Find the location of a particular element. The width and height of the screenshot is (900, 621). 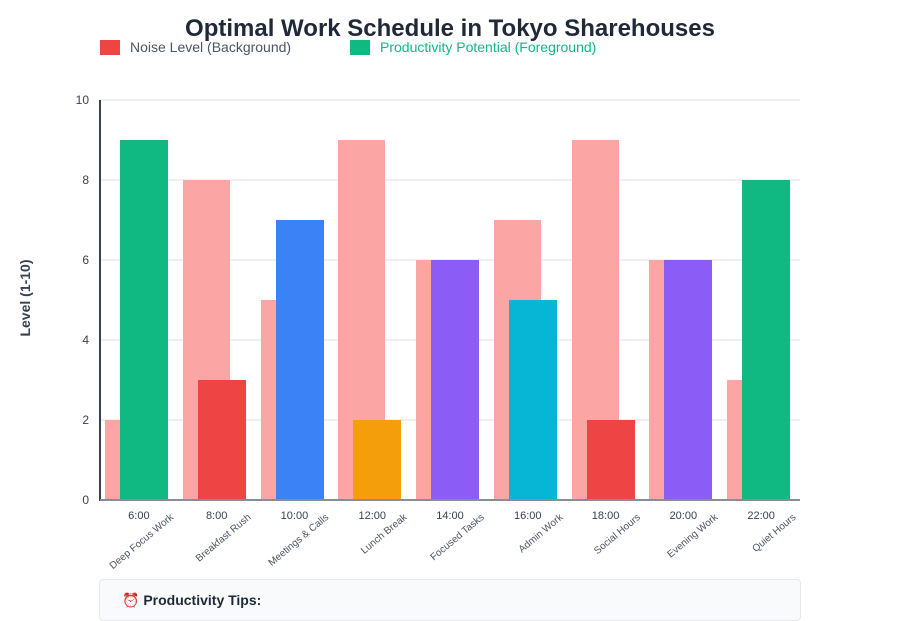

y-axis-label: Level (1-10) is located at coordinates (25, 298).